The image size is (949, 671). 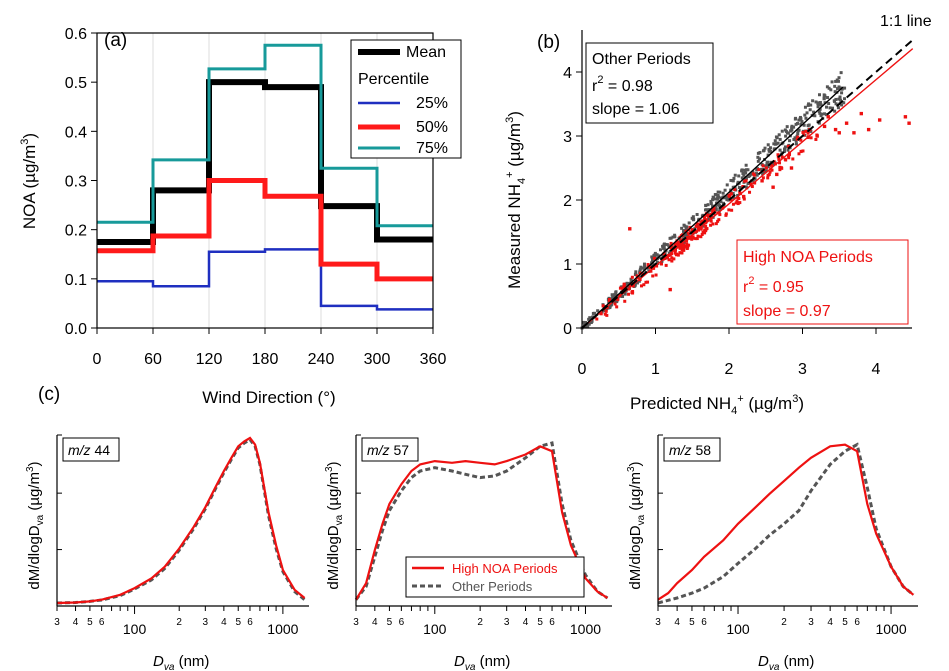 What do you see at coordinates (76, 280) in the screenshot?
I see `y-tick-label: 0.1` at bounding box center [76, 280].